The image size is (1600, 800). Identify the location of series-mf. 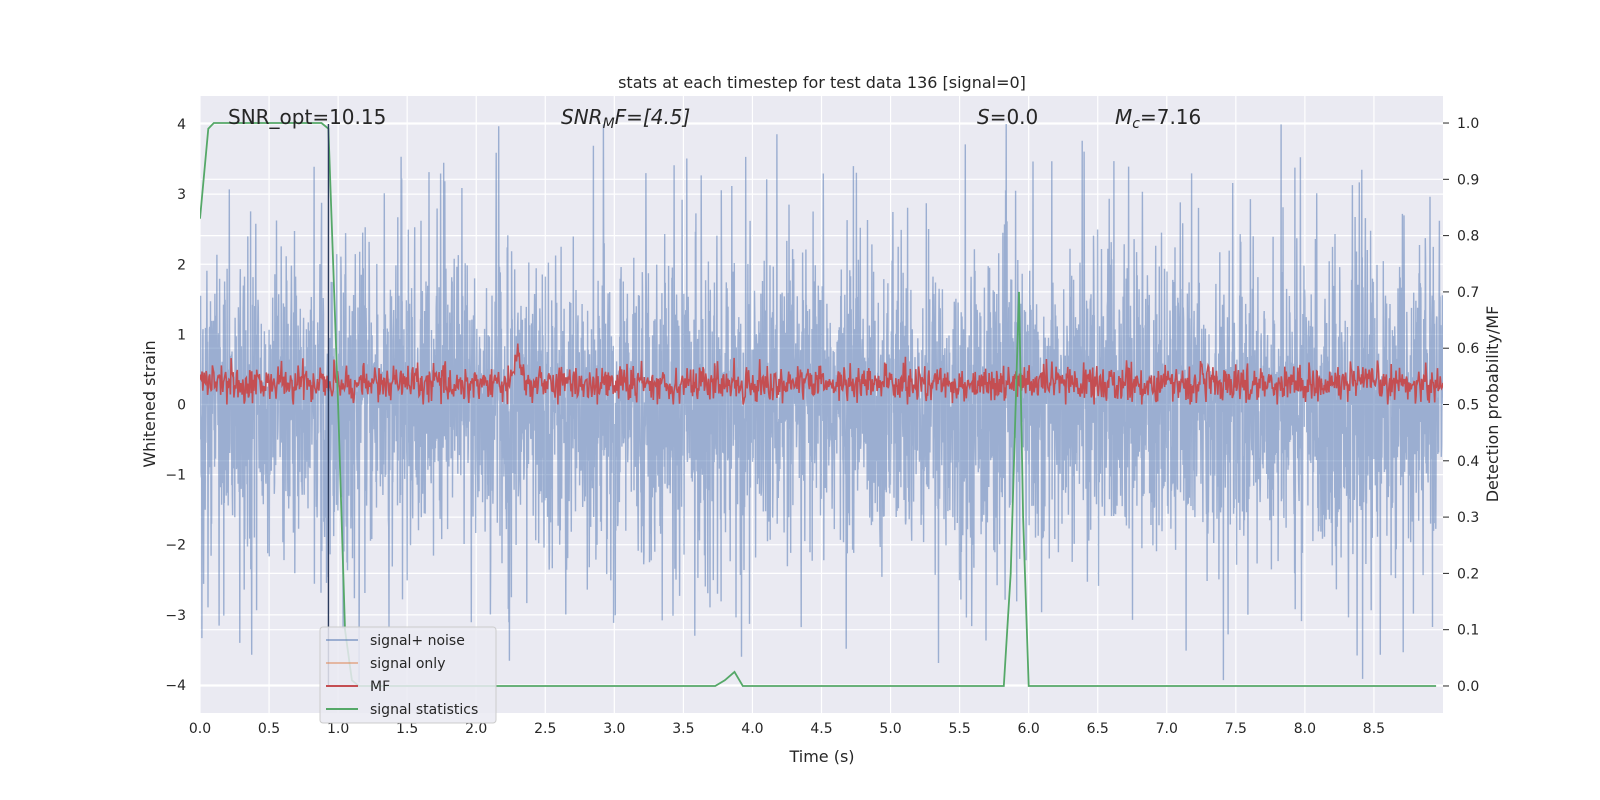
(821, 374).